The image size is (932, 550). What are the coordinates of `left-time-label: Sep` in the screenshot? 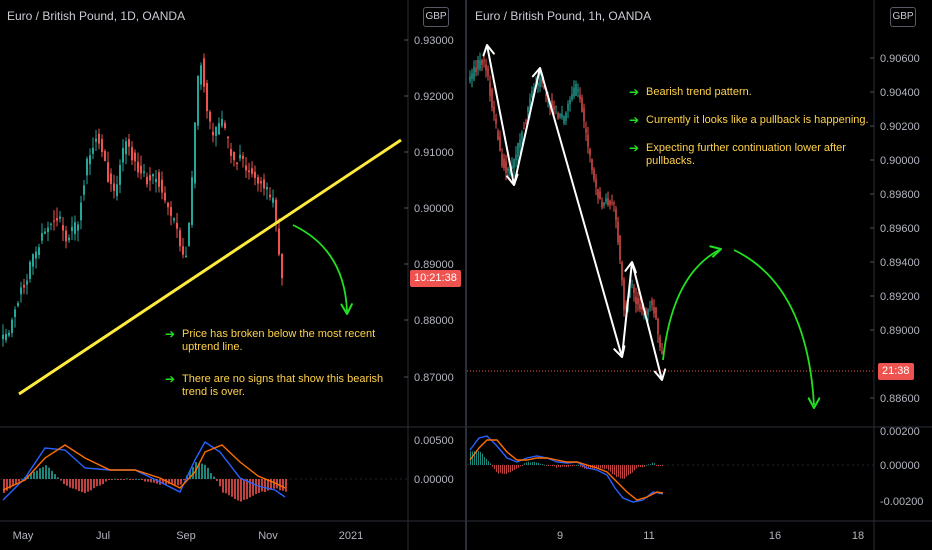 It's located at (186, 536).